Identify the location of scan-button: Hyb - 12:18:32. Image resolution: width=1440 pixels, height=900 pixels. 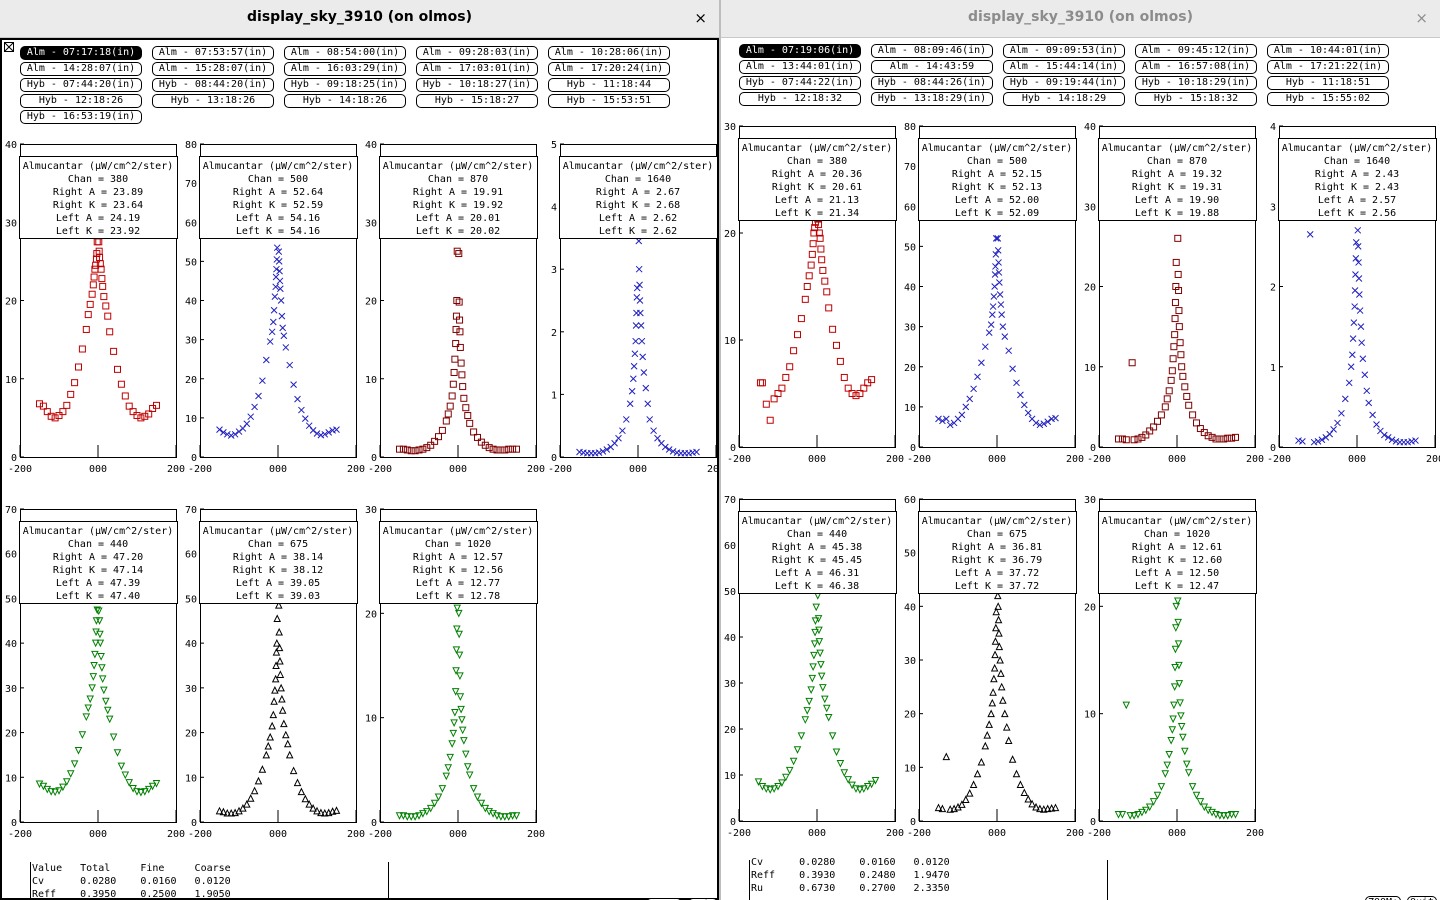
(800, 99).